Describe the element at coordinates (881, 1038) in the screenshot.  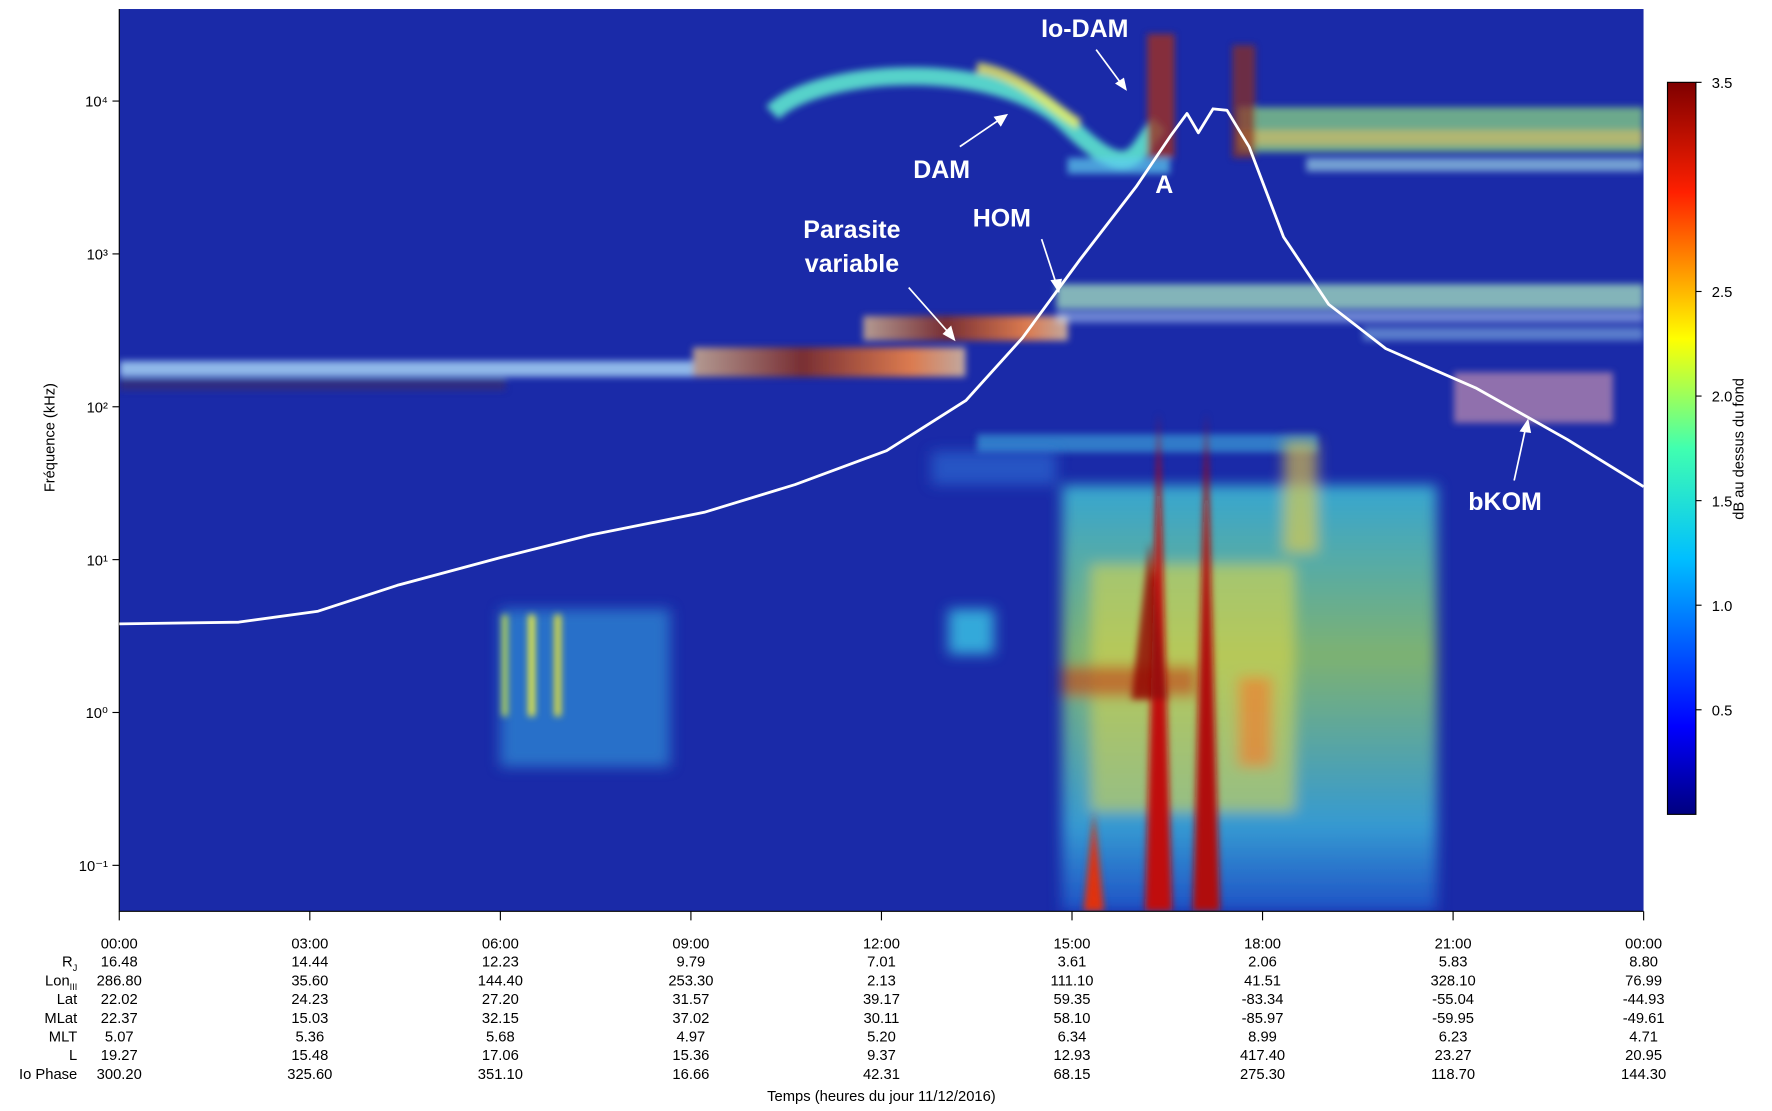
I see `ephemeris-value: 5.20` at that location.